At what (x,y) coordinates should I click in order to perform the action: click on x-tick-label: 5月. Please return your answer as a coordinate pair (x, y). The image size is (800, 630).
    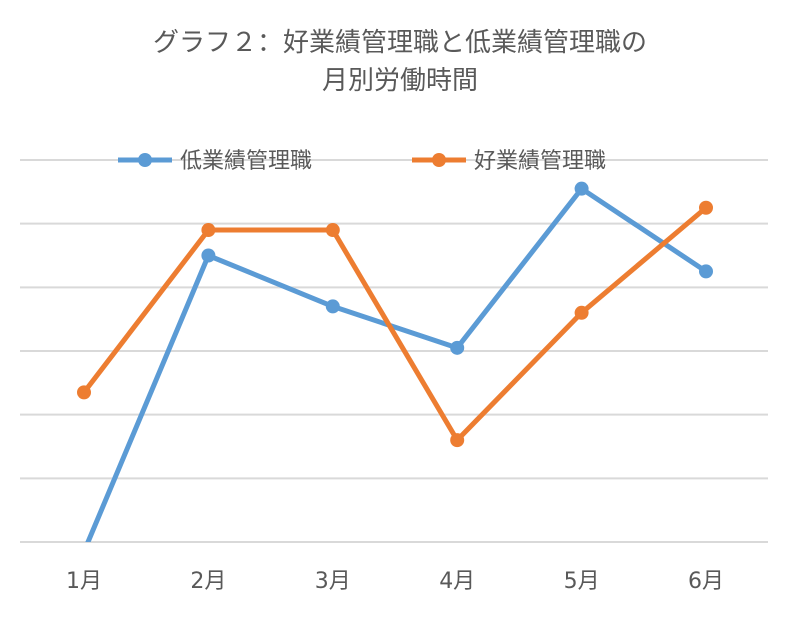
    Looking at the image, I should click on (582, 581).